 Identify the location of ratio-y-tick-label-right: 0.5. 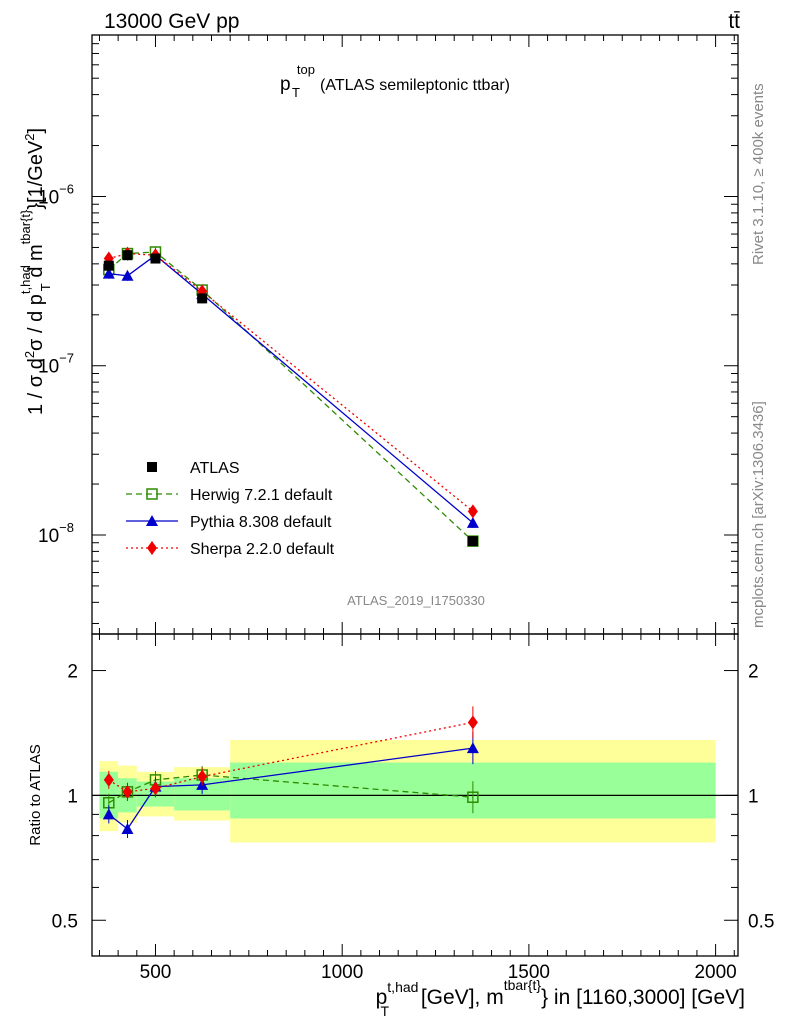
(761, 921).